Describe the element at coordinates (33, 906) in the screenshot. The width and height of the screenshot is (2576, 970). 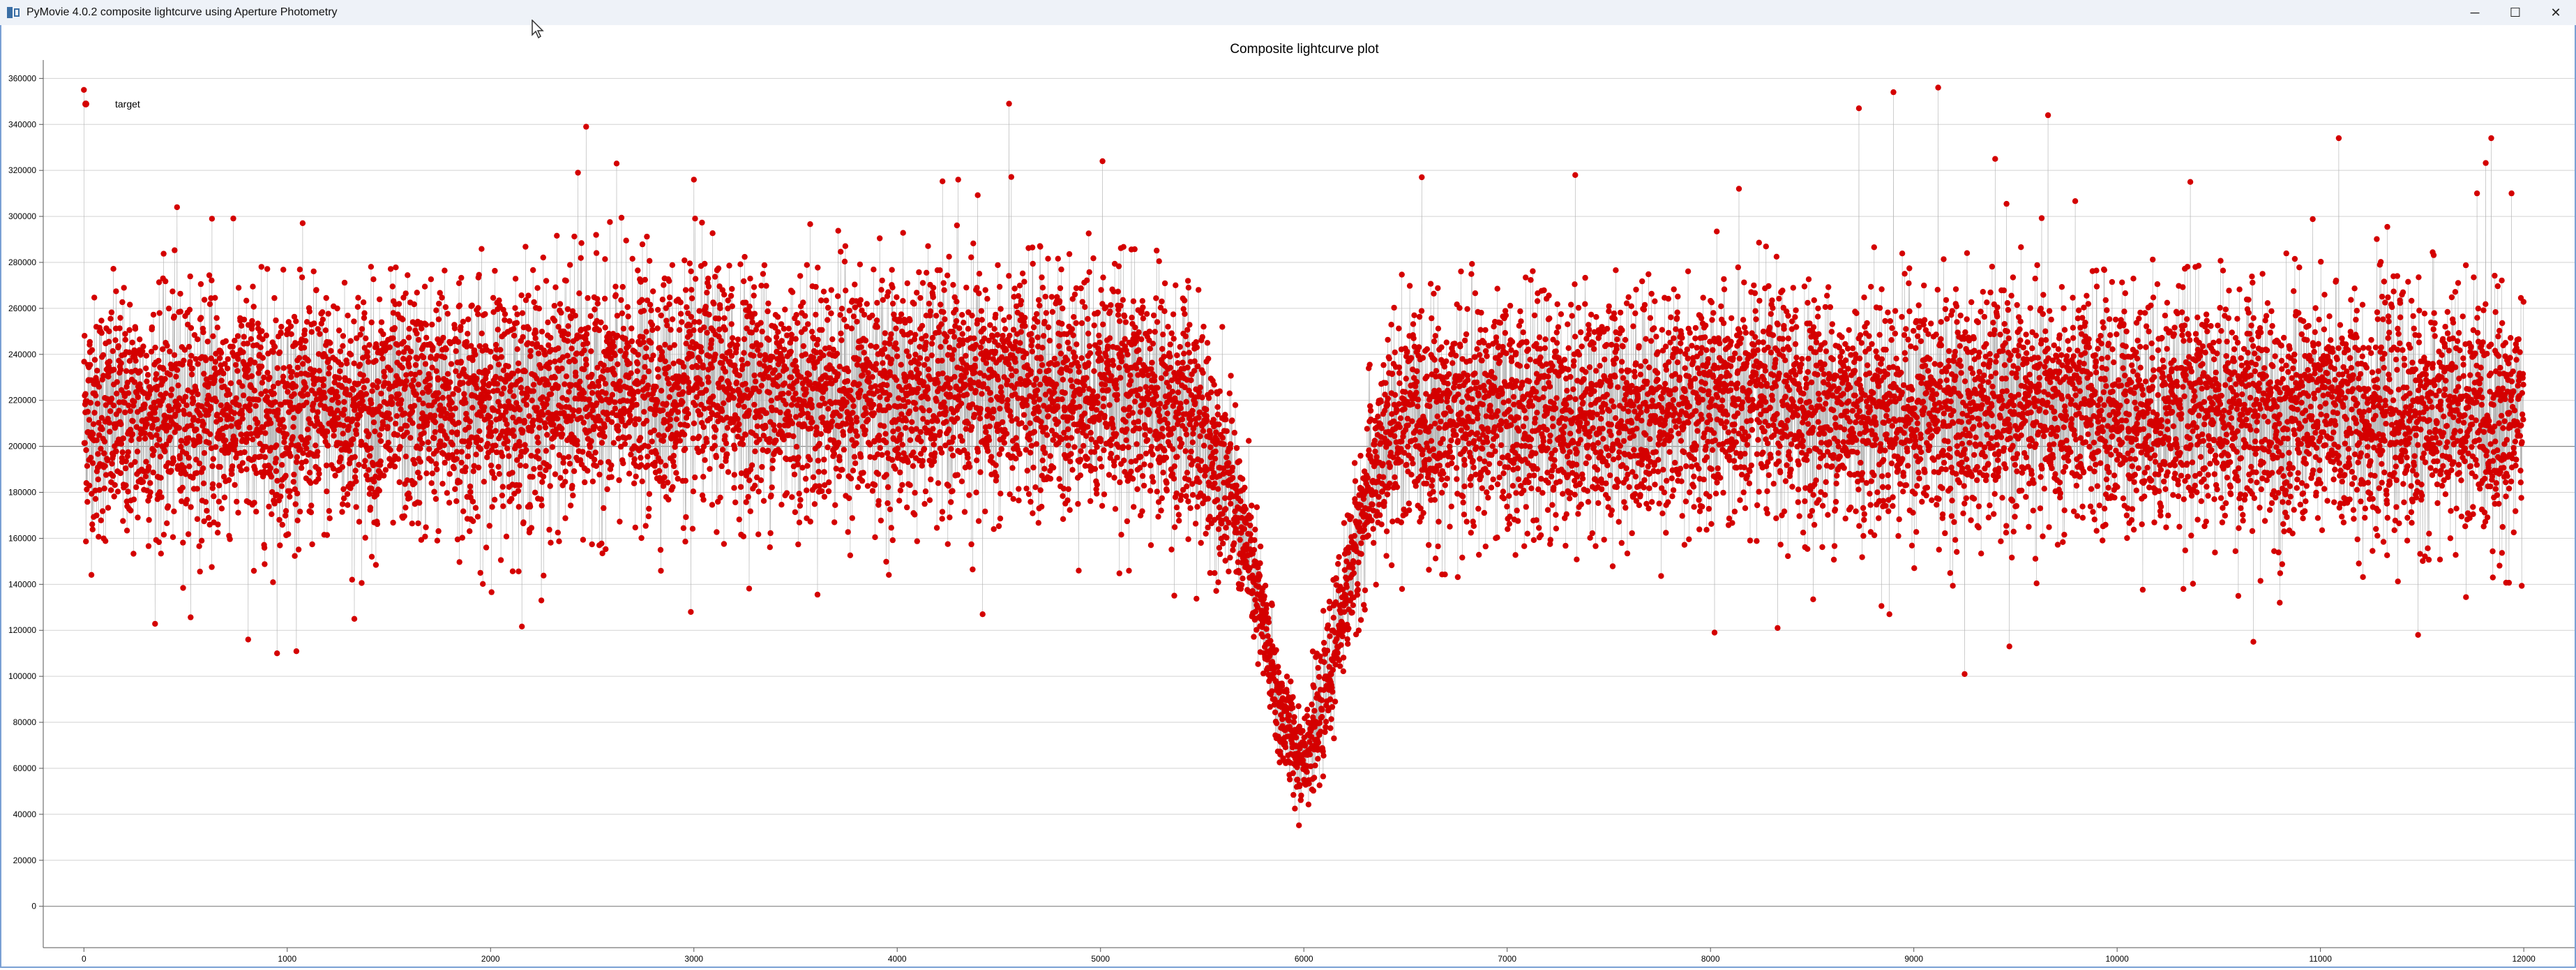
I see `y-tick-label: 0` at that location.